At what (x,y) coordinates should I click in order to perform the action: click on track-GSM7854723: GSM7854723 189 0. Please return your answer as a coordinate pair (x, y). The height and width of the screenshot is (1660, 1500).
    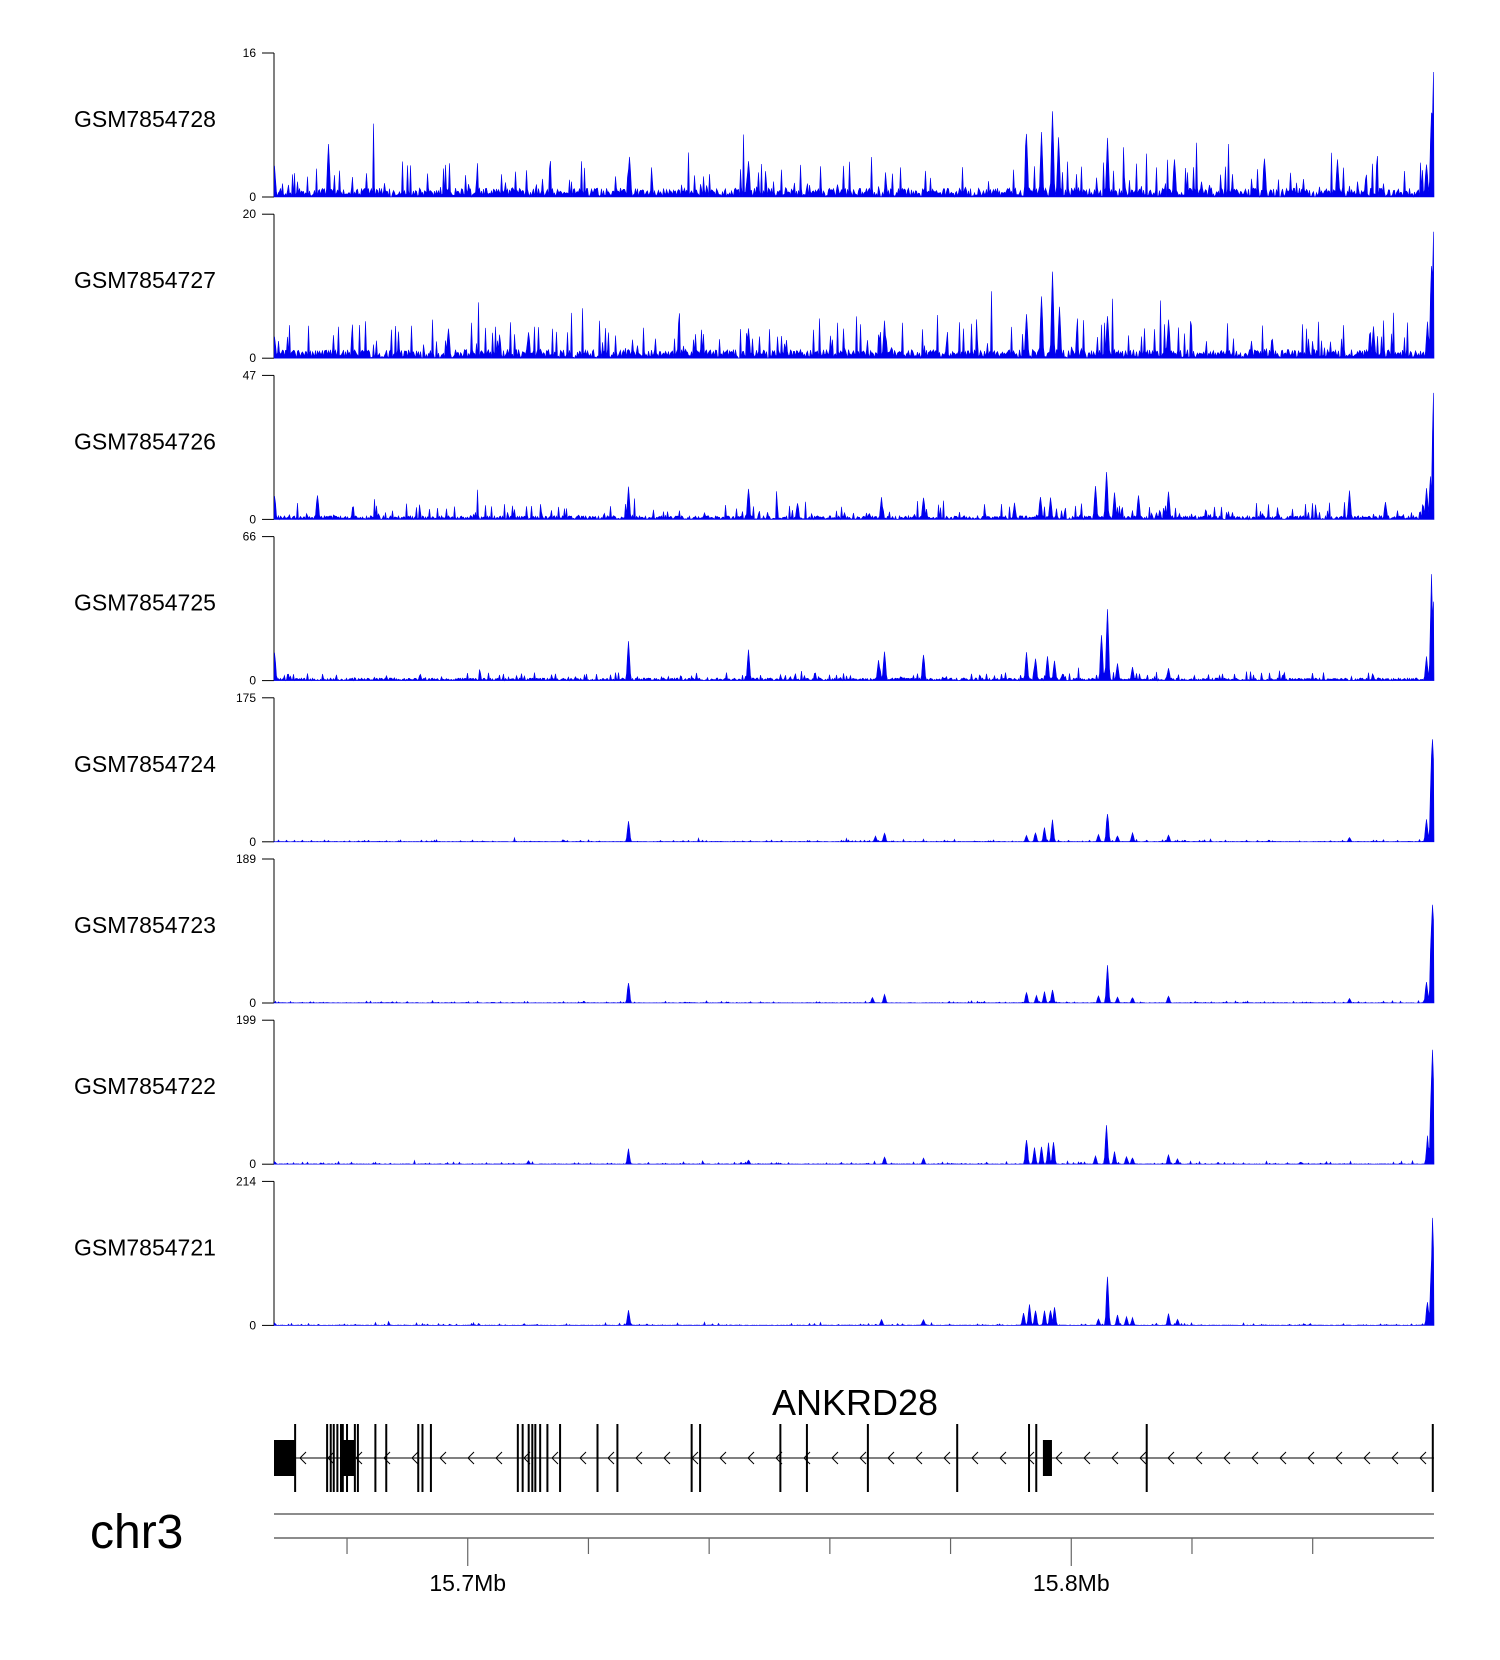
    Looking at the image, I should click on (754, 931).